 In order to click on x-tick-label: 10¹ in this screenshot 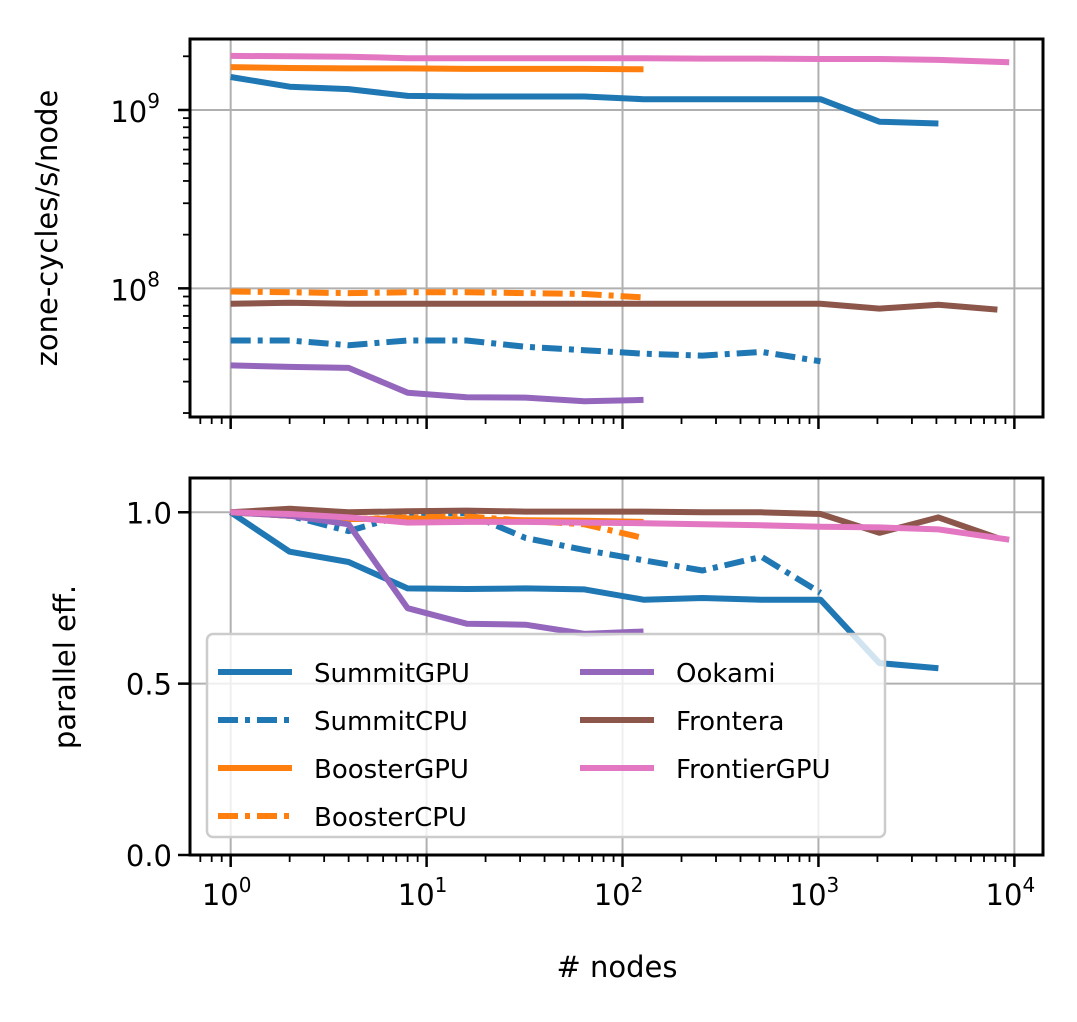, I will do `click(423, 892)`.